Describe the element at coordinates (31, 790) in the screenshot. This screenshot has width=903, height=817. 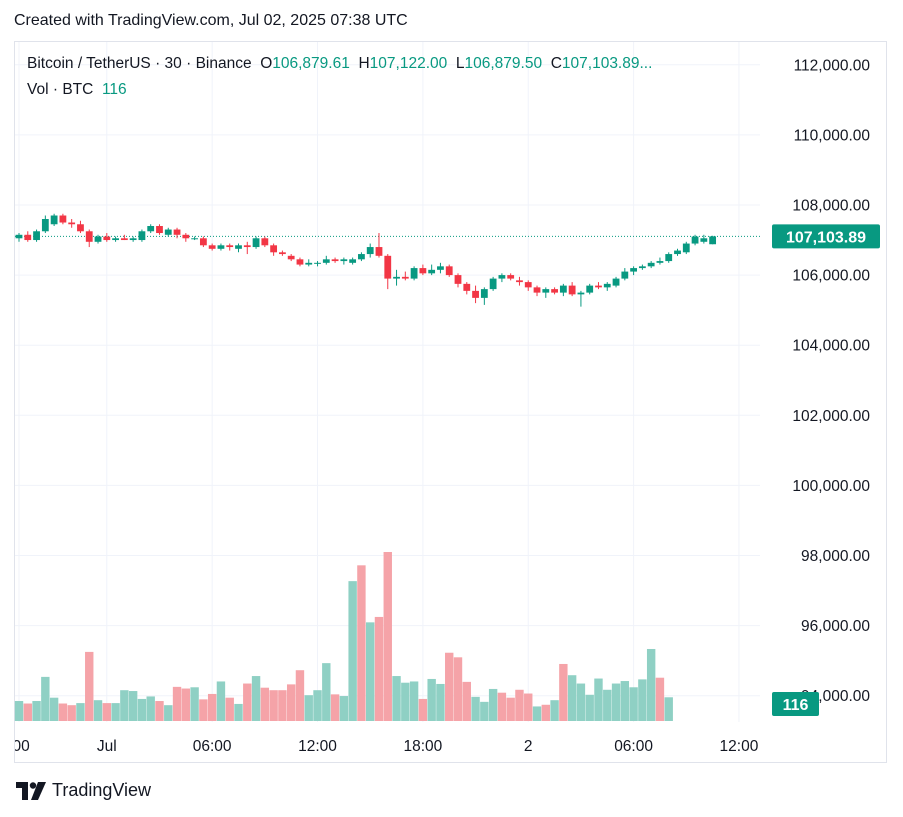
I see `tradingview-logo-icon` at that location.